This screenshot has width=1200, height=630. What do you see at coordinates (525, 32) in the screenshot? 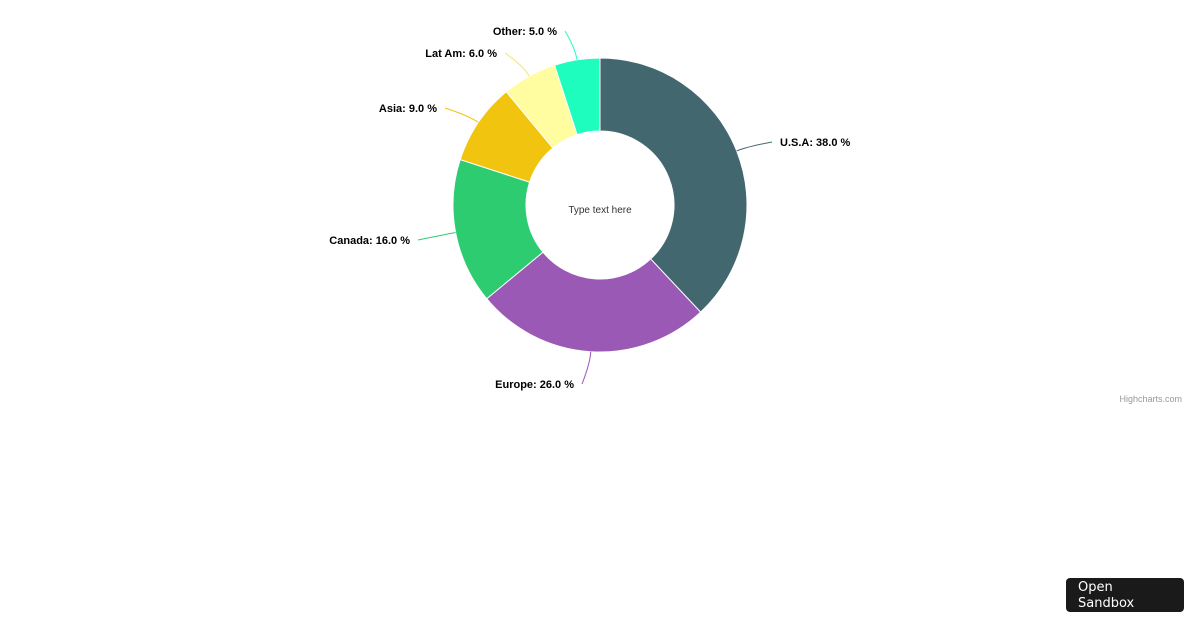
I see `data-label-other: Other: 5.0 %` at bounding box center [525, 32].